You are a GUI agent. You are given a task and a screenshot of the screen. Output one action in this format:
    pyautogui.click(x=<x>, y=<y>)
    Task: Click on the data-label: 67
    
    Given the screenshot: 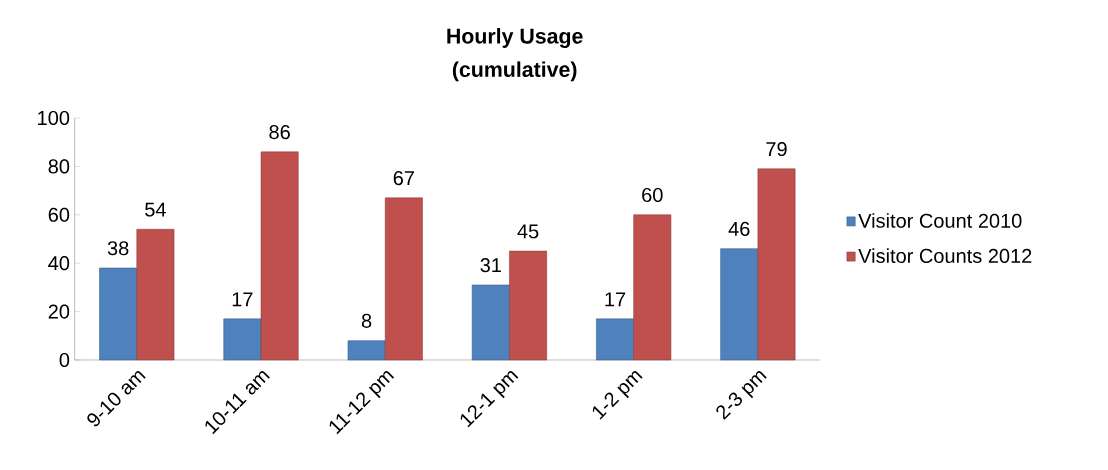 What is the action you would take?
    pyautogui.click(x=403, y=178)
    